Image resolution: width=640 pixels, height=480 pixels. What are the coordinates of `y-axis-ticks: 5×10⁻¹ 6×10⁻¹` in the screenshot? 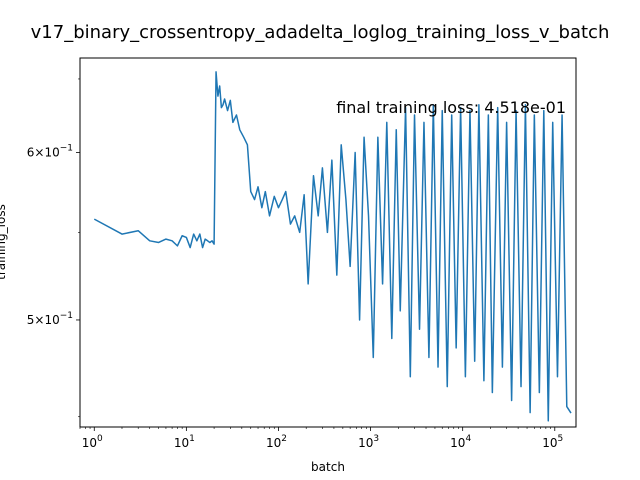 It's located at (53, 248).